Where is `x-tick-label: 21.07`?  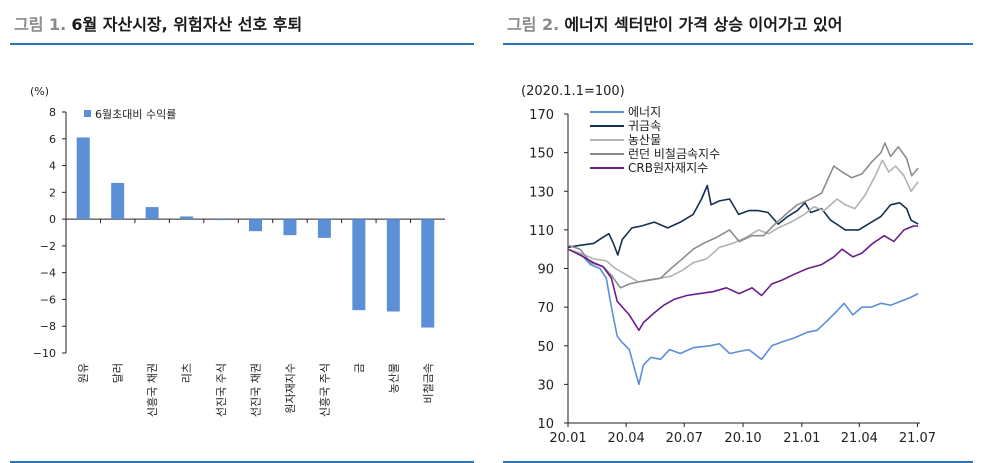 x-tick-label: 21.07 is located at coordinates (917, 438).